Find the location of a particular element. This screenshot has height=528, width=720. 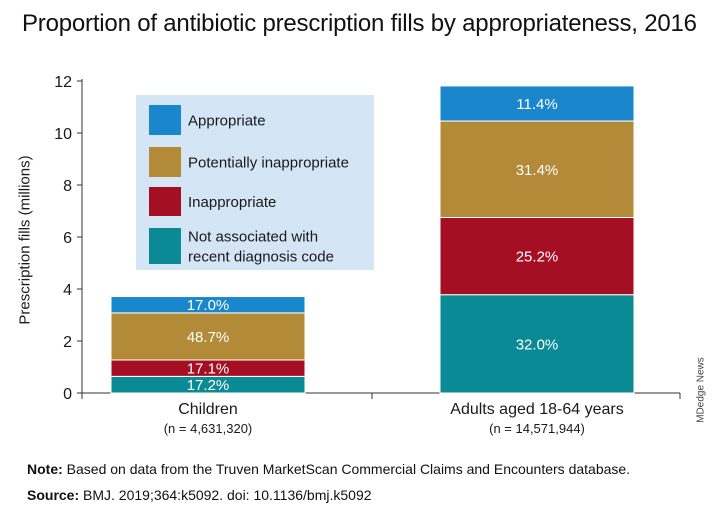

credit-container: MDedge News is located at coordinates (701, 390).